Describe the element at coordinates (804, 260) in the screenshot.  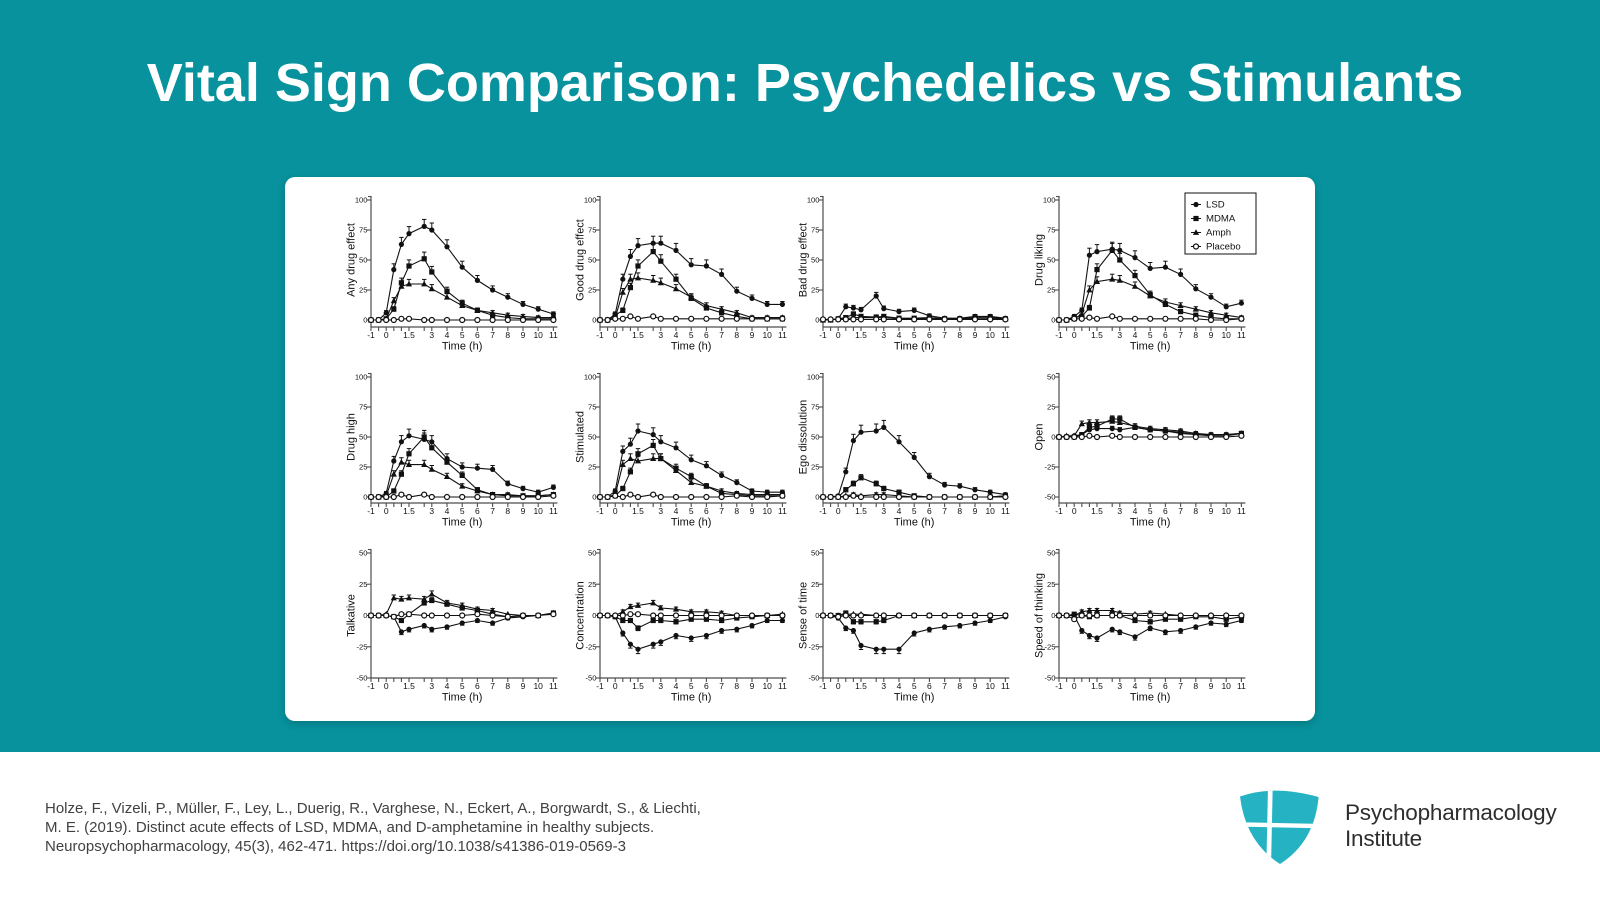
I see `svg-text: Bad drug effect` at that location.